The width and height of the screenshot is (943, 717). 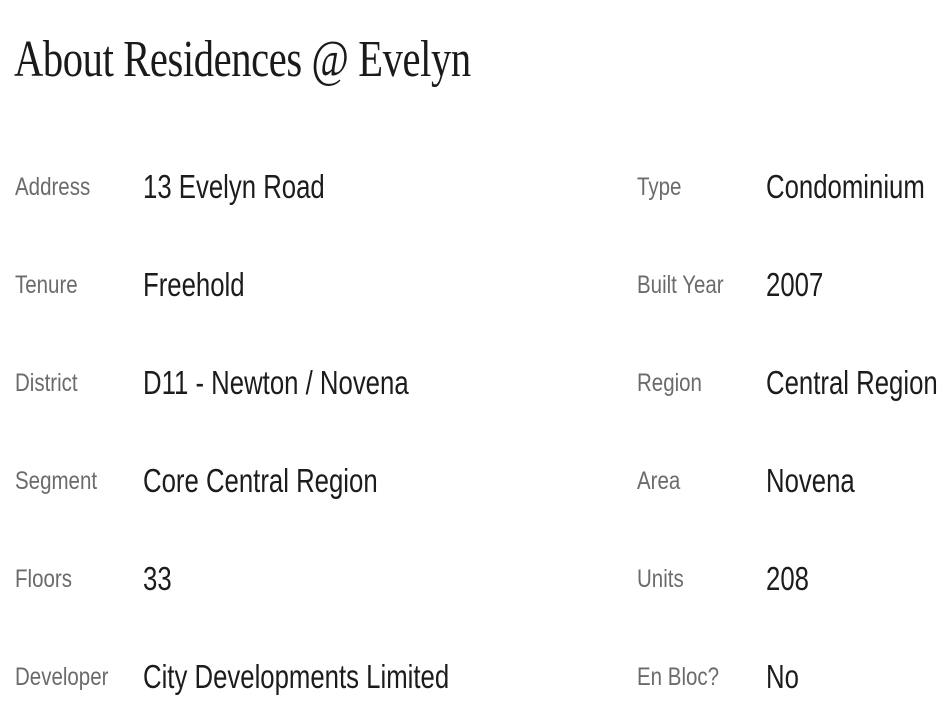 What do you see at coordinates (845, 186) in the screenshot?
I see `detail-value: Condominium` at bounding box center [845, 186].